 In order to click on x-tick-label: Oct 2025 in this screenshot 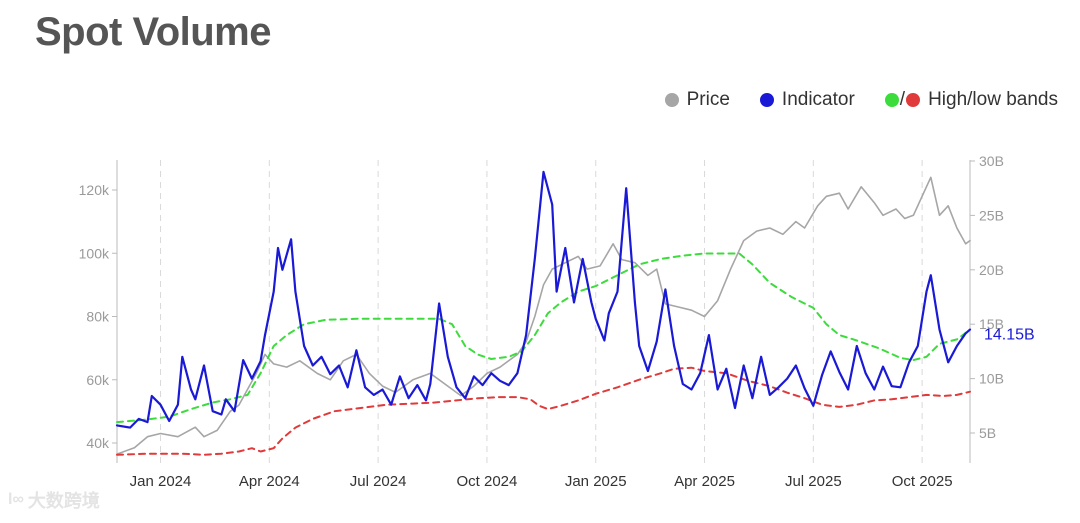, I will do `click(922, 481)`.